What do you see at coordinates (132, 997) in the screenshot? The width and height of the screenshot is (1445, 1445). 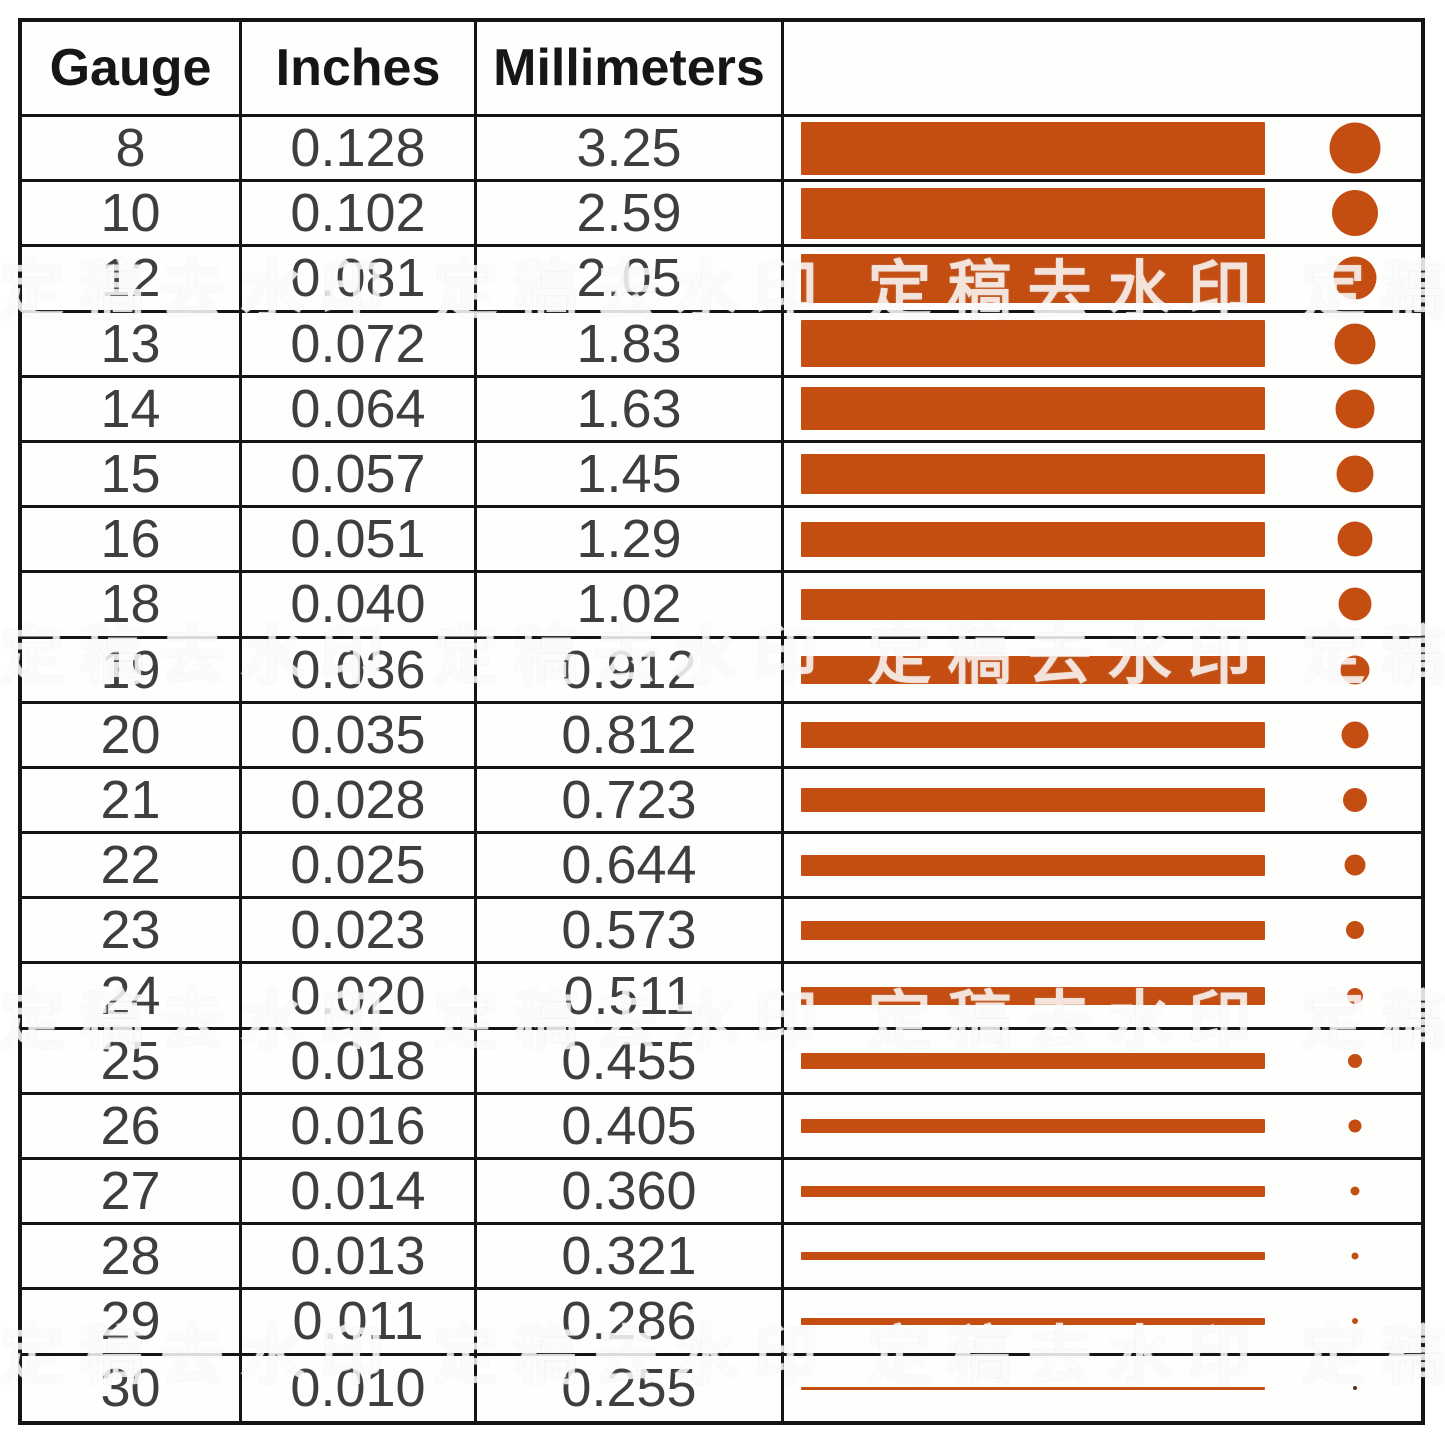 I see `gauge-cell: 24` at bounding box center [132, 997].